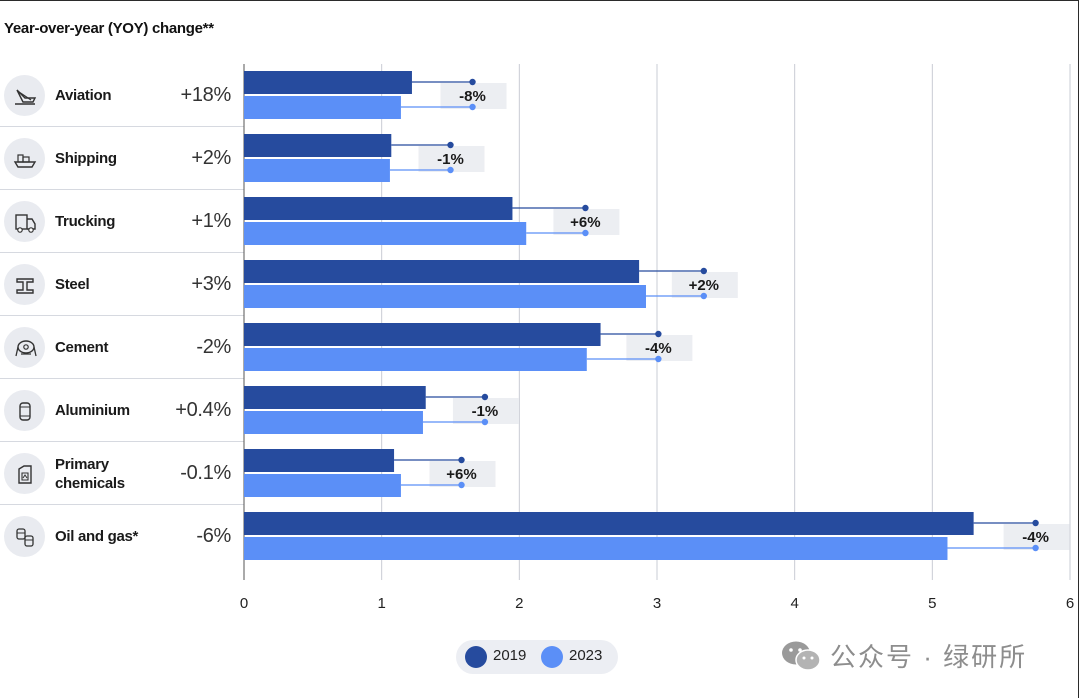 The height and width of the screenshot is (699, 1080). I want to click on sector-row: Cement -2%, so click(122, 347).